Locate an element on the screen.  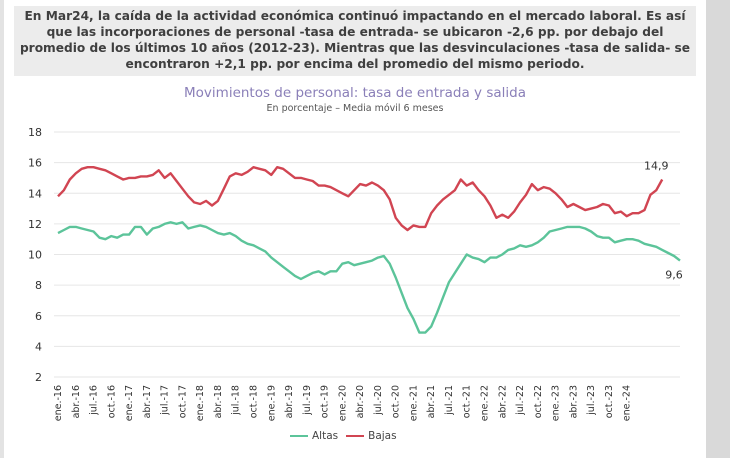
x-tick-label: ene.-22 is located at coordinates (485, 403).